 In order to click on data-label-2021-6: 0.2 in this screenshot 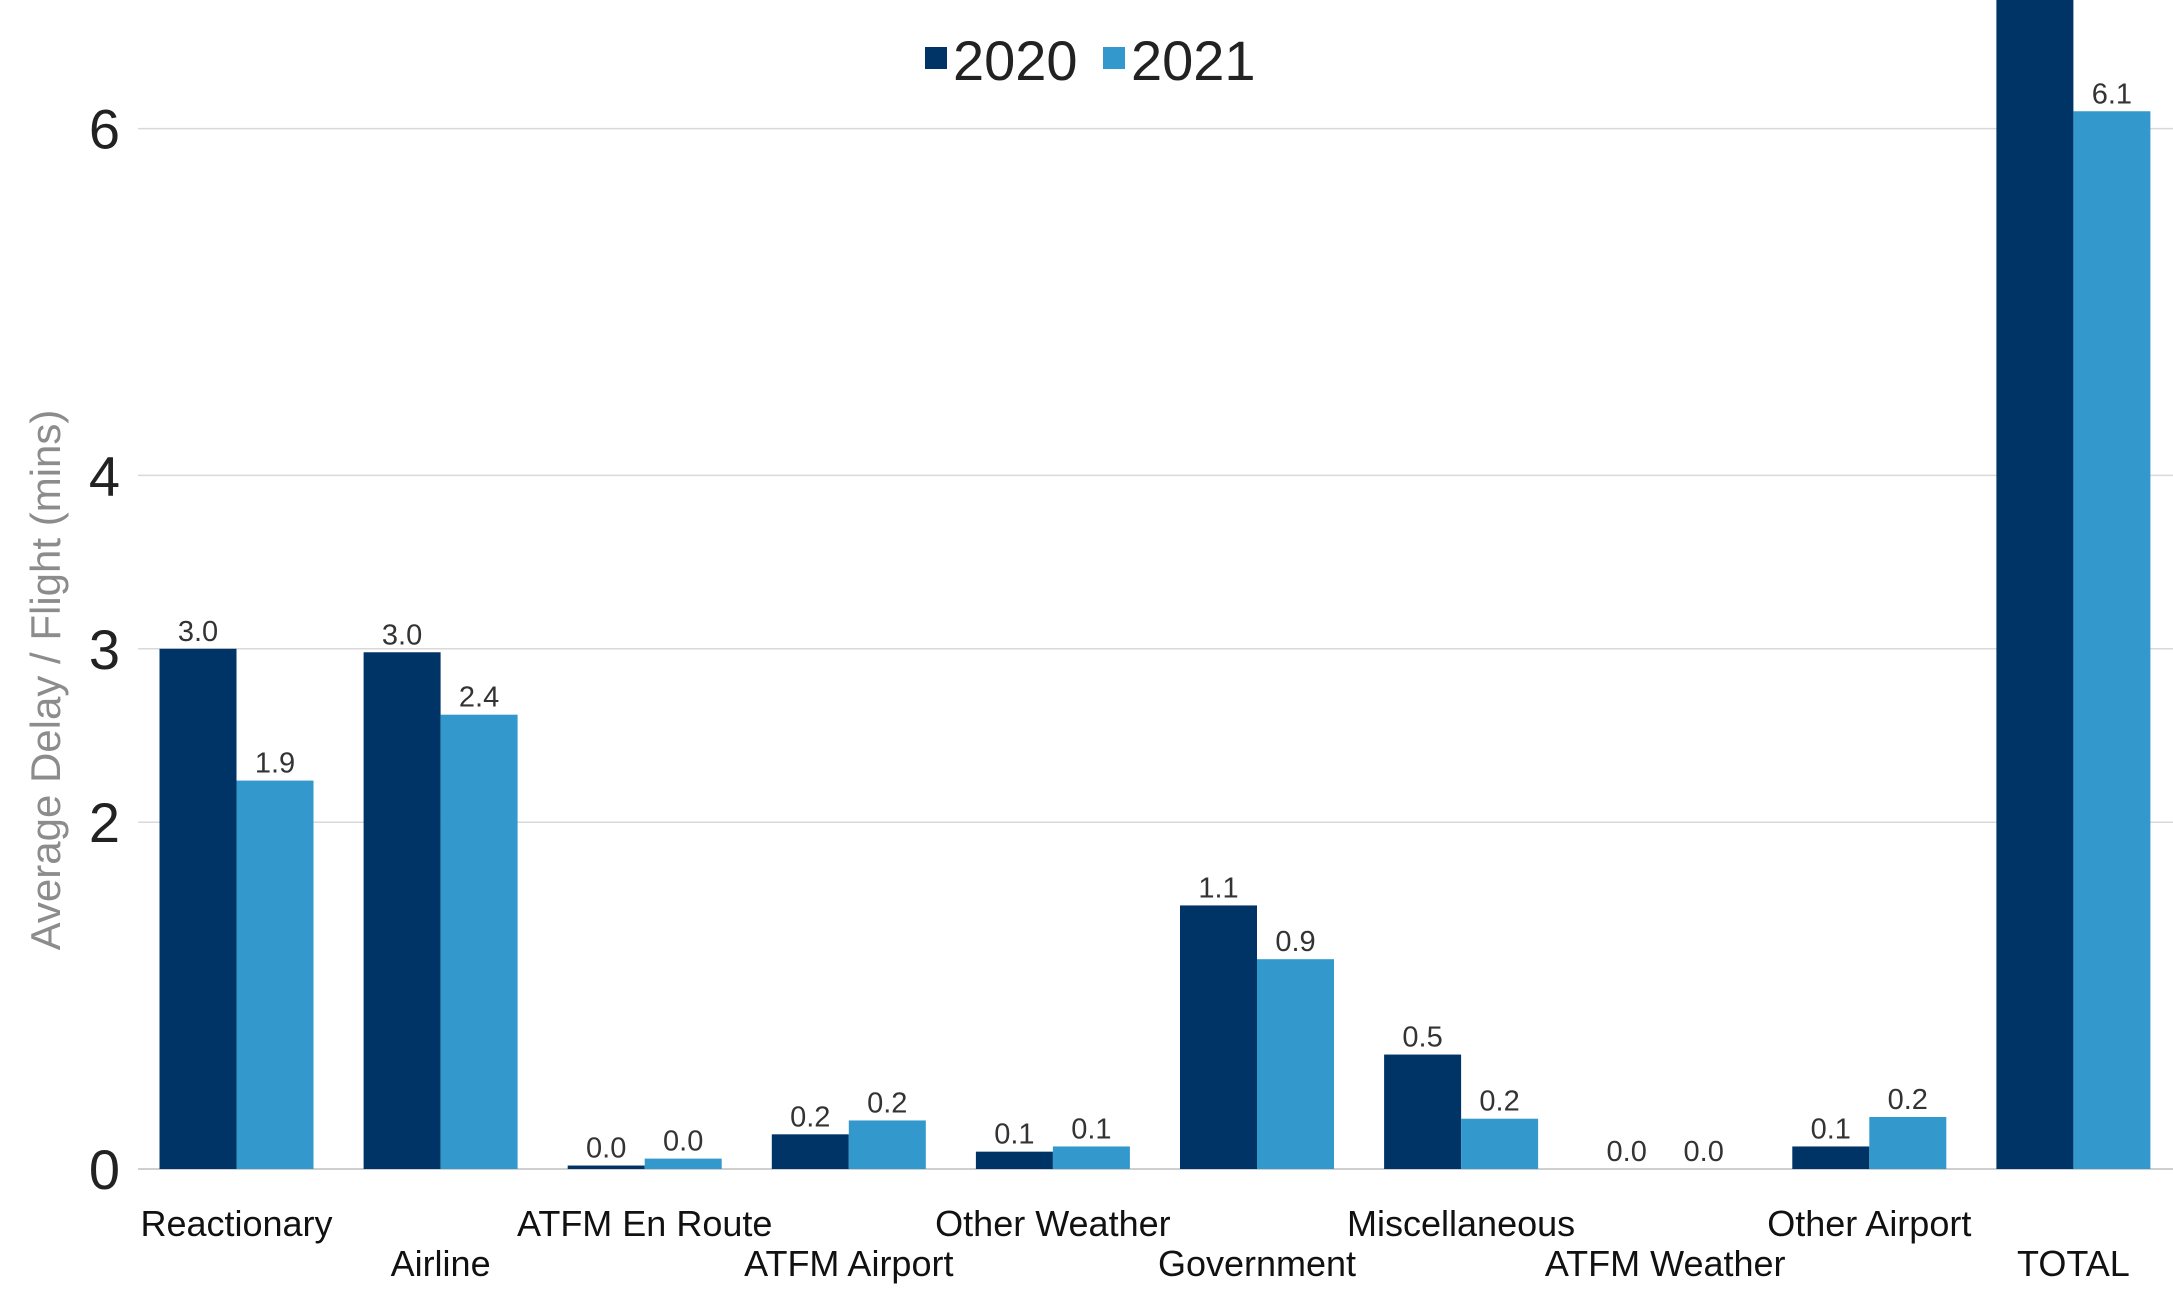, I will do `click(1499, 1102)`.